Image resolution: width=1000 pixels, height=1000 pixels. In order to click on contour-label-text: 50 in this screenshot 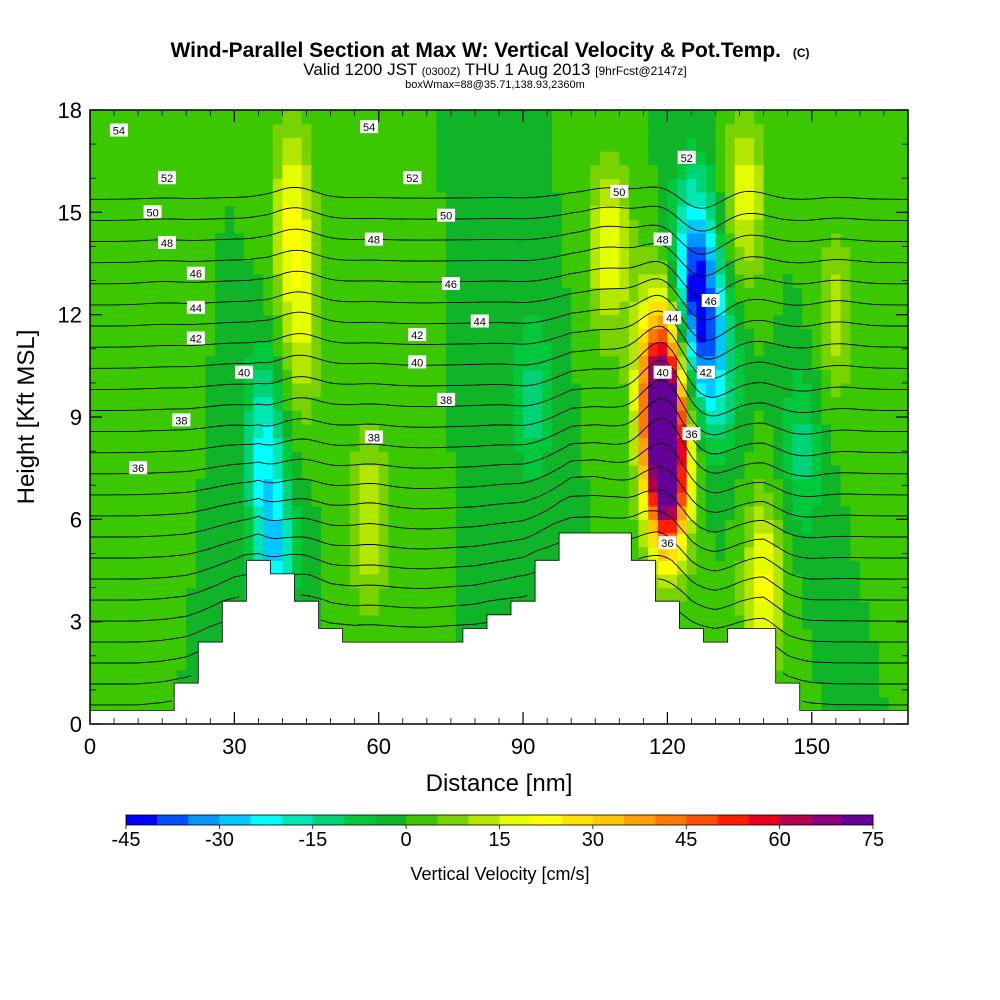, I will do `click(152, 213)`.